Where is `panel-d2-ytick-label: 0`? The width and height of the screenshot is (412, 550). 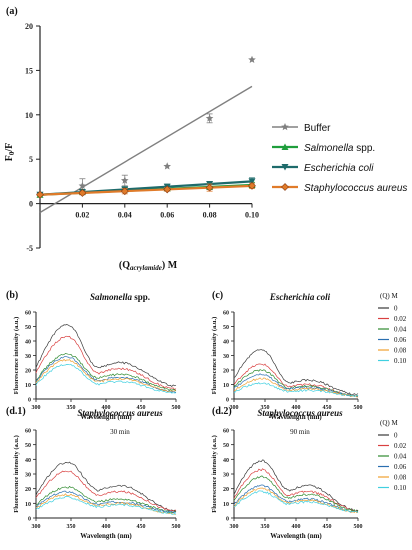
panel-d2-ytick-label: 0 is located at coordinates (227, 520).